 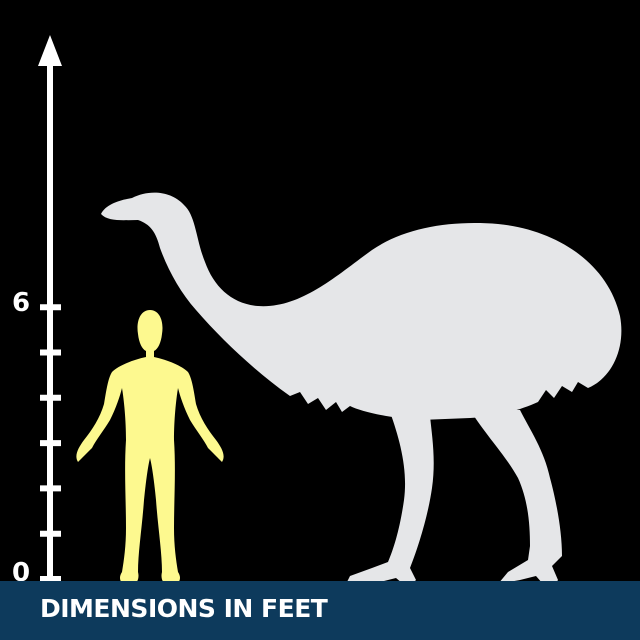 What do you see at coordinates (21, 573) in the screenshot?
I see `tick-label-0: 0` at bounding box center [21, 573].